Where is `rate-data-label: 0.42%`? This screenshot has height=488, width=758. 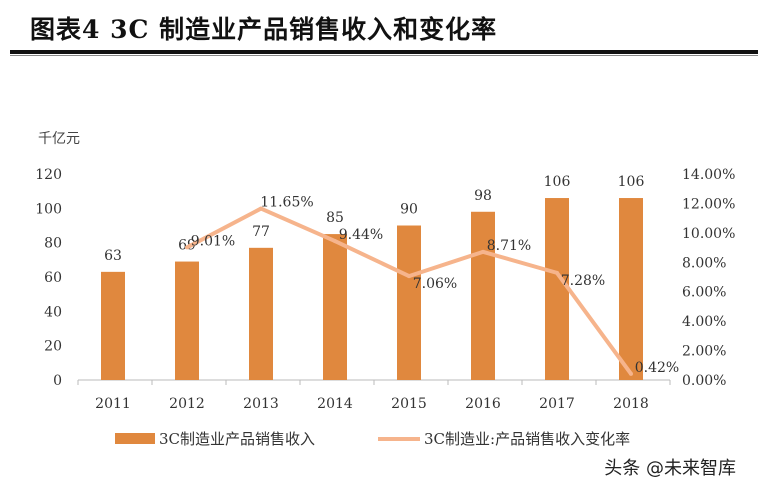 rate-data-label: 0.42% is located at coordinates (657, 368).